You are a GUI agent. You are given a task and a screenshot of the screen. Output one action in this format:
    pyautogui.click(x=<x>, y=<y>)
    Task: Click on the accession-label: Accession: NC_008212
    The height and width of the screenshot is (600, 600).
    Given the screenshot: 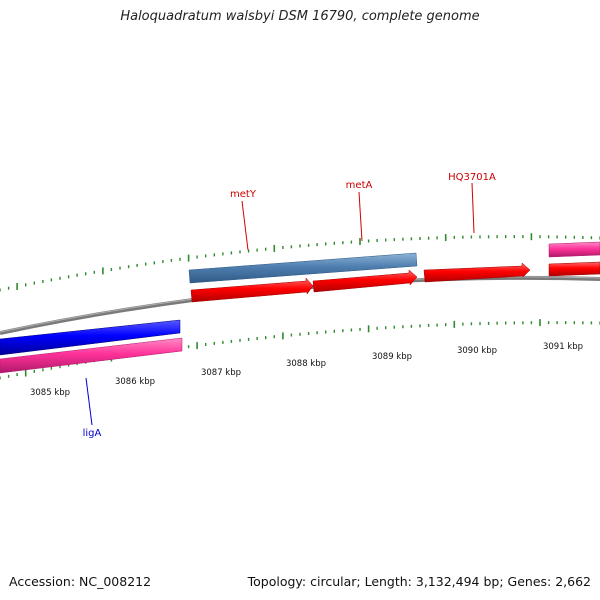 What is the action you would take?
    pyautogui.click(x=80, y=581)
    